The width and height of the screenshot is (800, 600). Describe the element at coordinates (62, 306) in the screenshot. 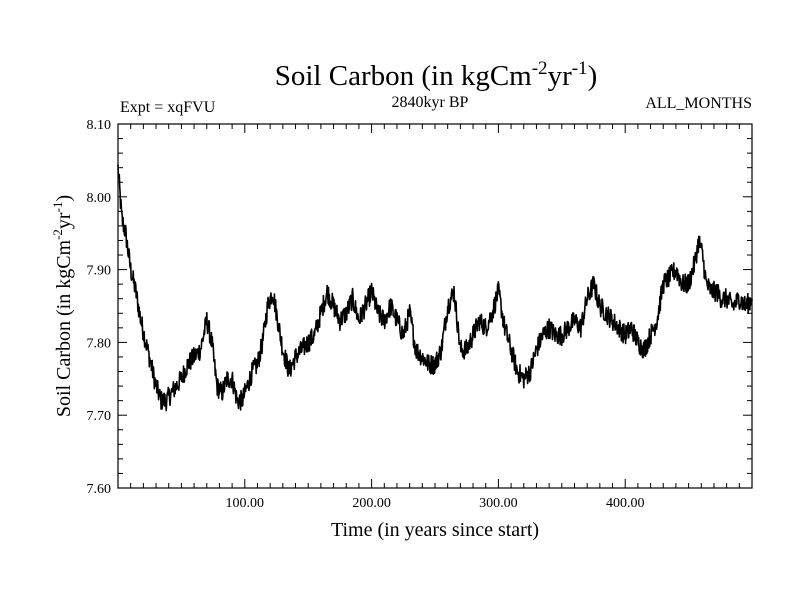

I see `y-axis-label: Soil Carbon (in kgCm-2yr-1)` at that location.